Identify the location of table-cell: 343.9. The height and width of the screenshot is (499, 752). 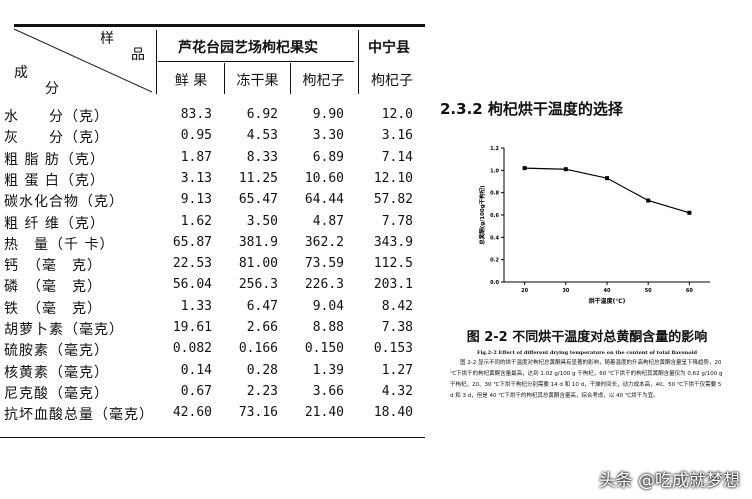
(393, 242).